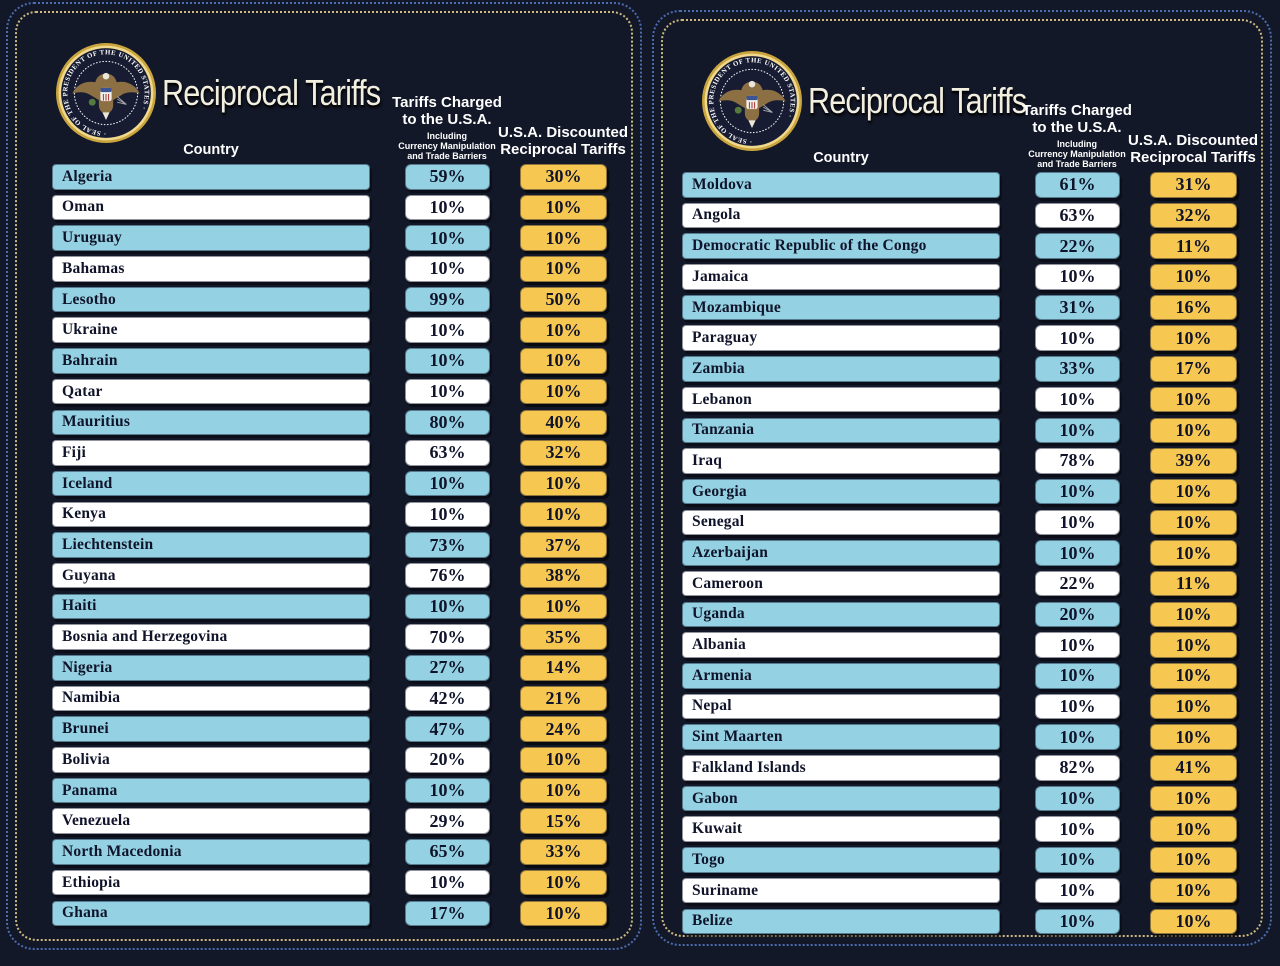 This screenshot has width=1280, height=966. What do you see at coordinates (211, 422) in the screenshot?
I see `country-cell: Mauritius` at bounding box center [211, 422].